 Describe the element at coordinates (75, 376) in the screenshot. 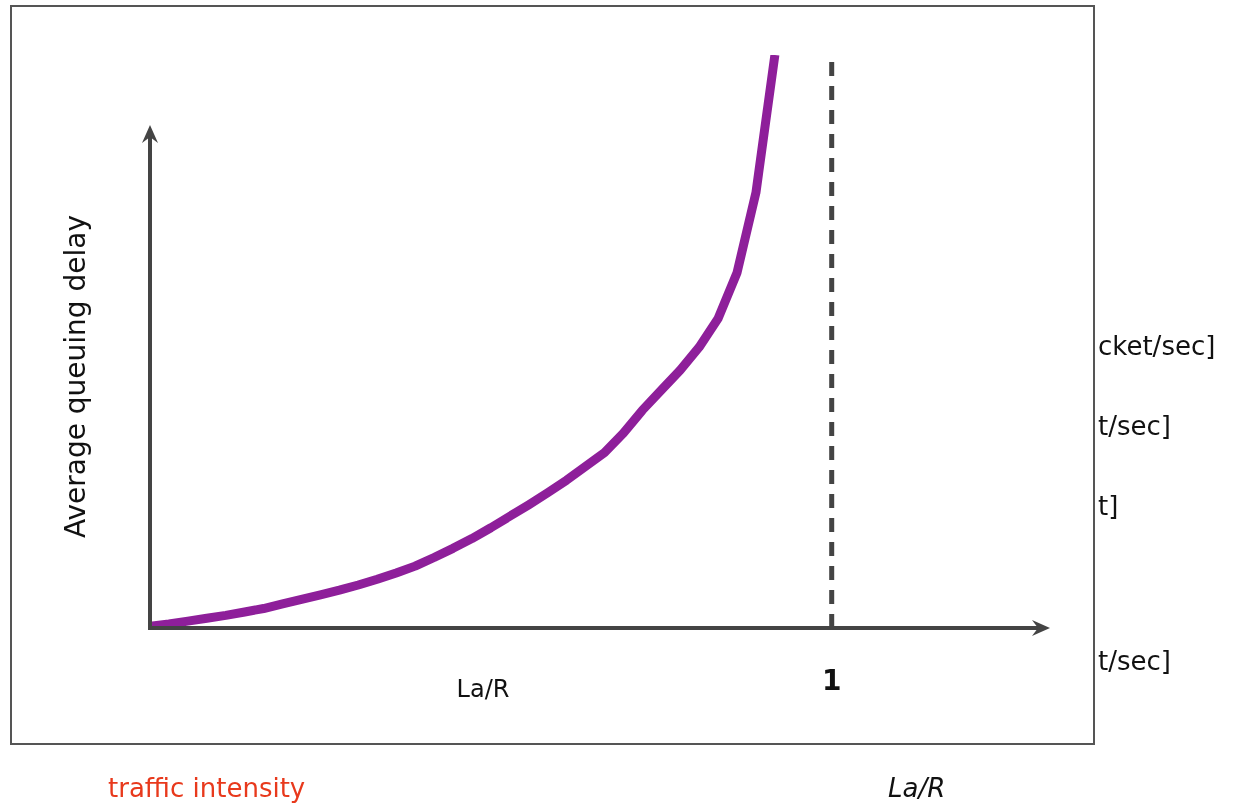

I see `y-axis-title: Average queuing delay` at that location.